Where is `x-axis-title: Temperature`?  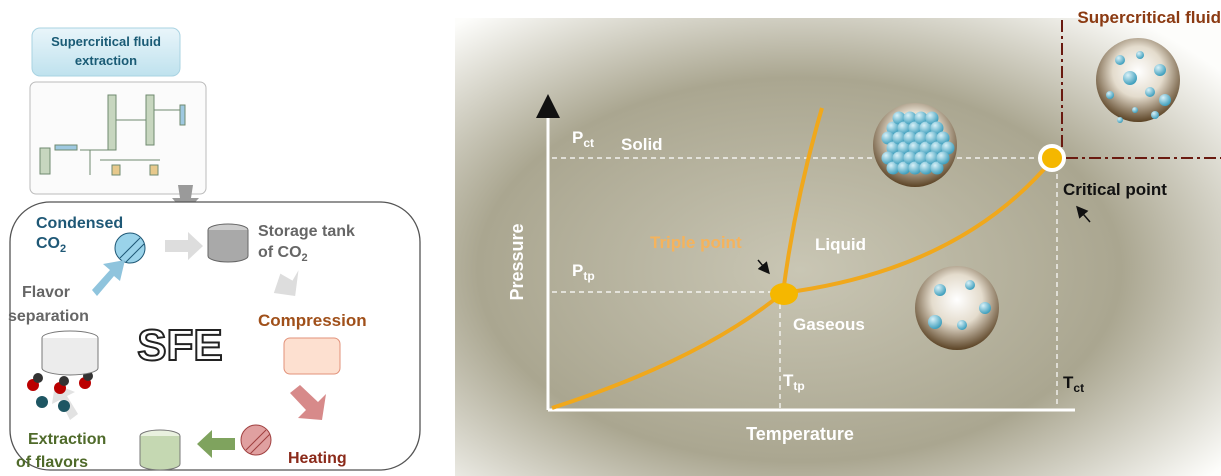 x-axis-title: Temperature is located at coordinates (800, 434).